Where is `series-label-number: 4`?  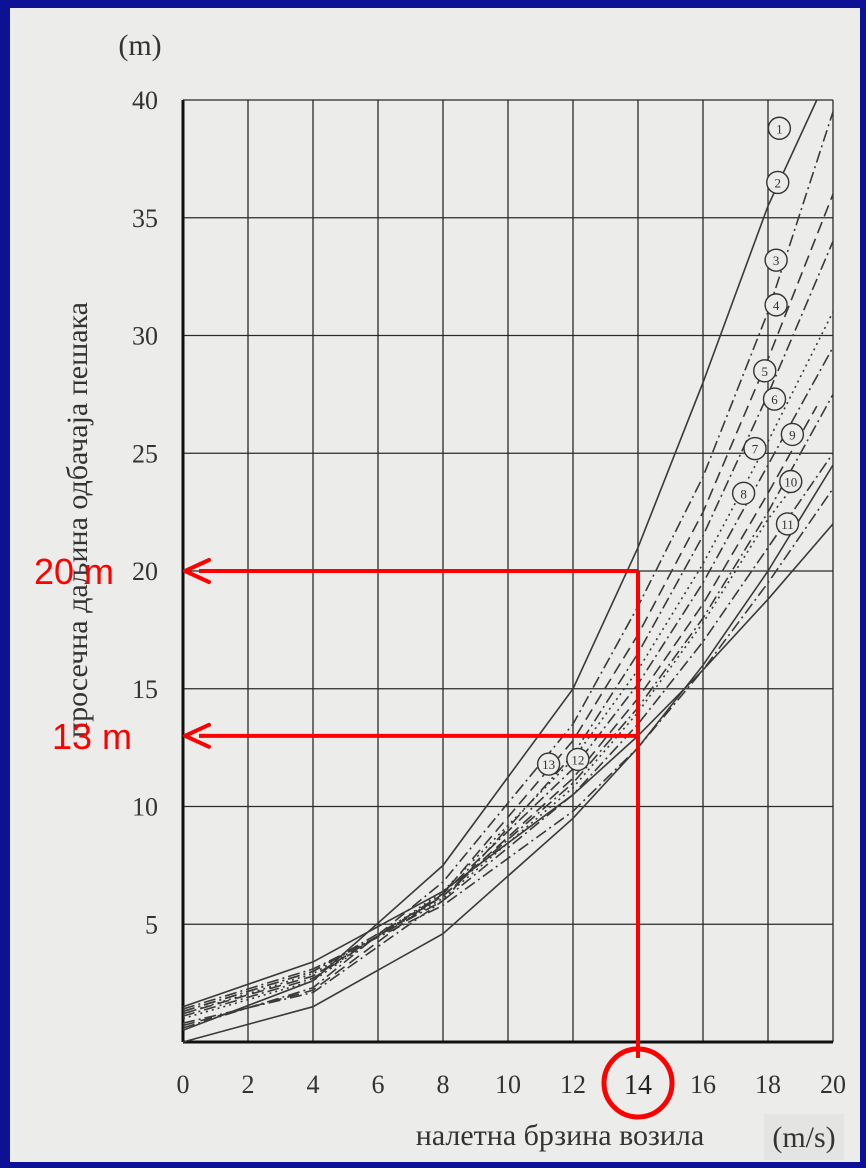 series-label-number: 4 is located at coordinates (776, 305).